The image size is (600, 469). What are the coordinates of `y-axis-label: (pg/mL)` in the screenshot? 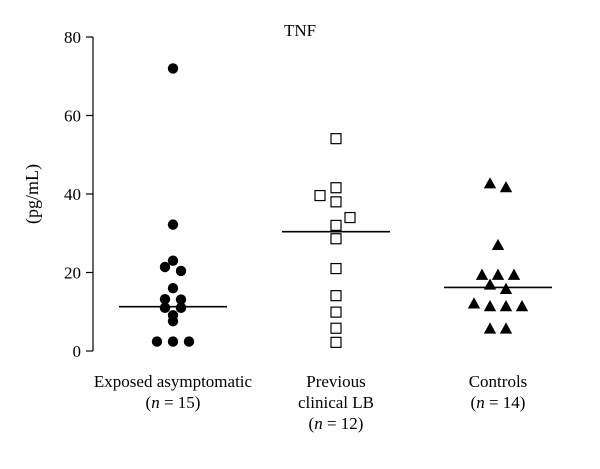 It's located at (32, 194).